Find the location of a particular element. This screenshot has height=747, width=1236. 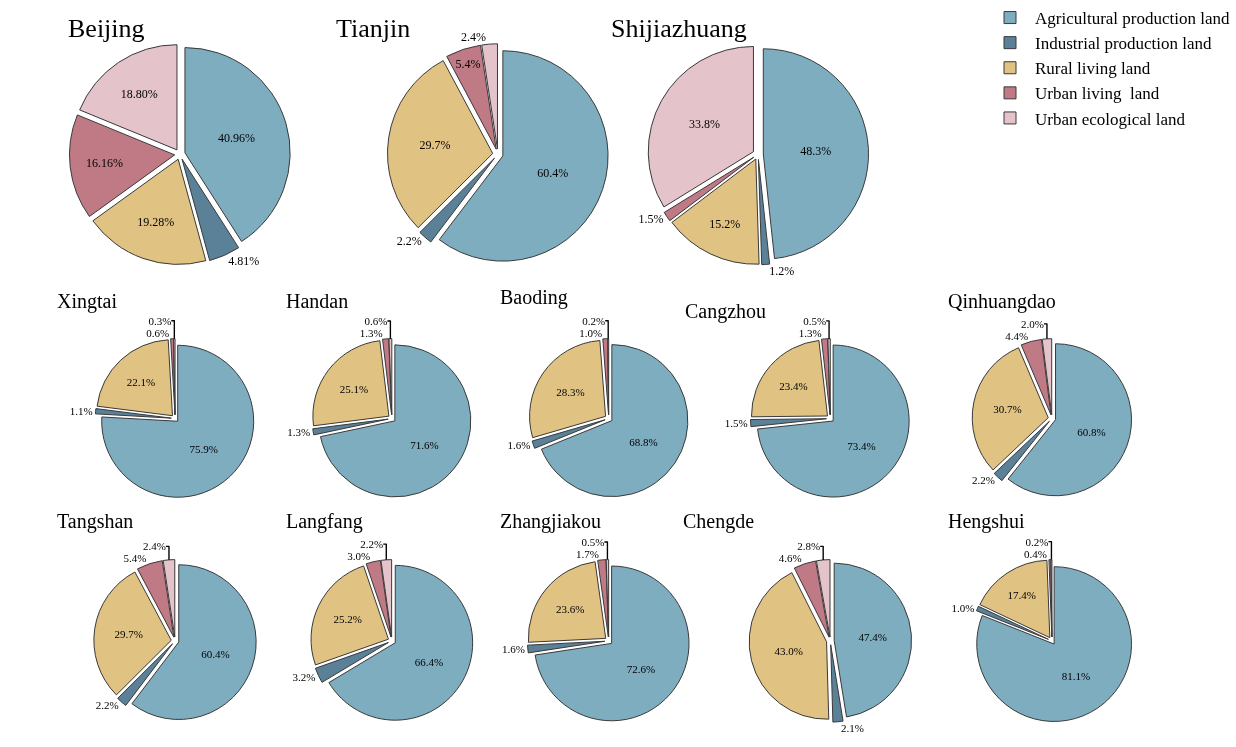

data-label: 71.6% is located at coordinates (424, 444).